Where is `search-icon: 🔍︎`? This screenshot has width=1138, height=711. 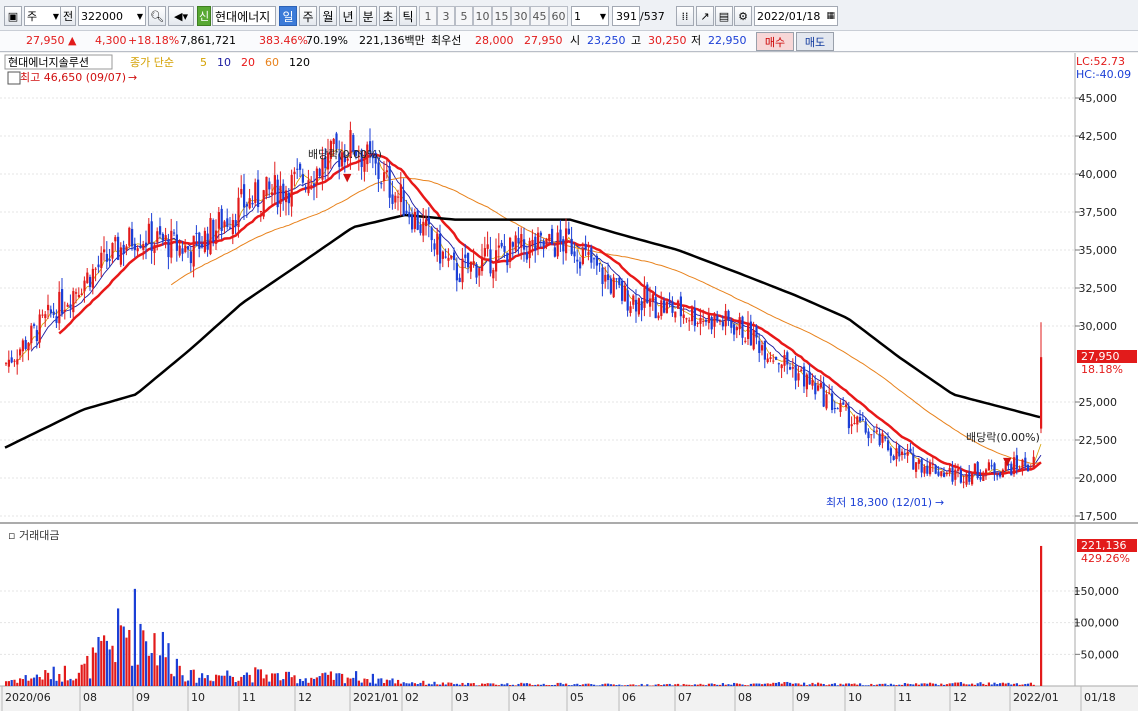 search-icon: 🔍︎ is located at coordinates (157, 16).